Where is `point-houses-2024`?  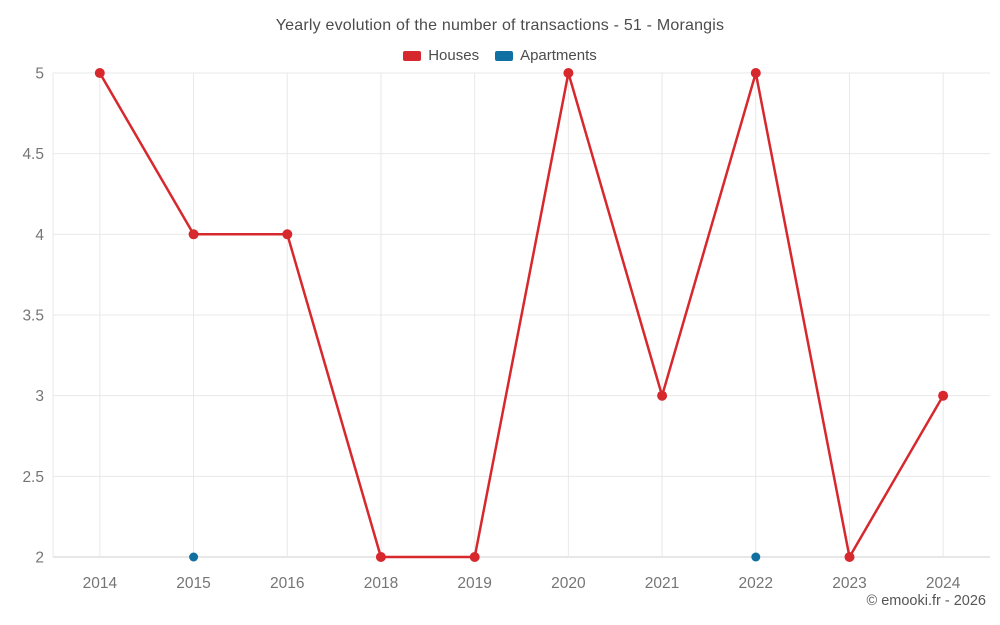 point-houses-2024 is located at coordinates (943, 395).